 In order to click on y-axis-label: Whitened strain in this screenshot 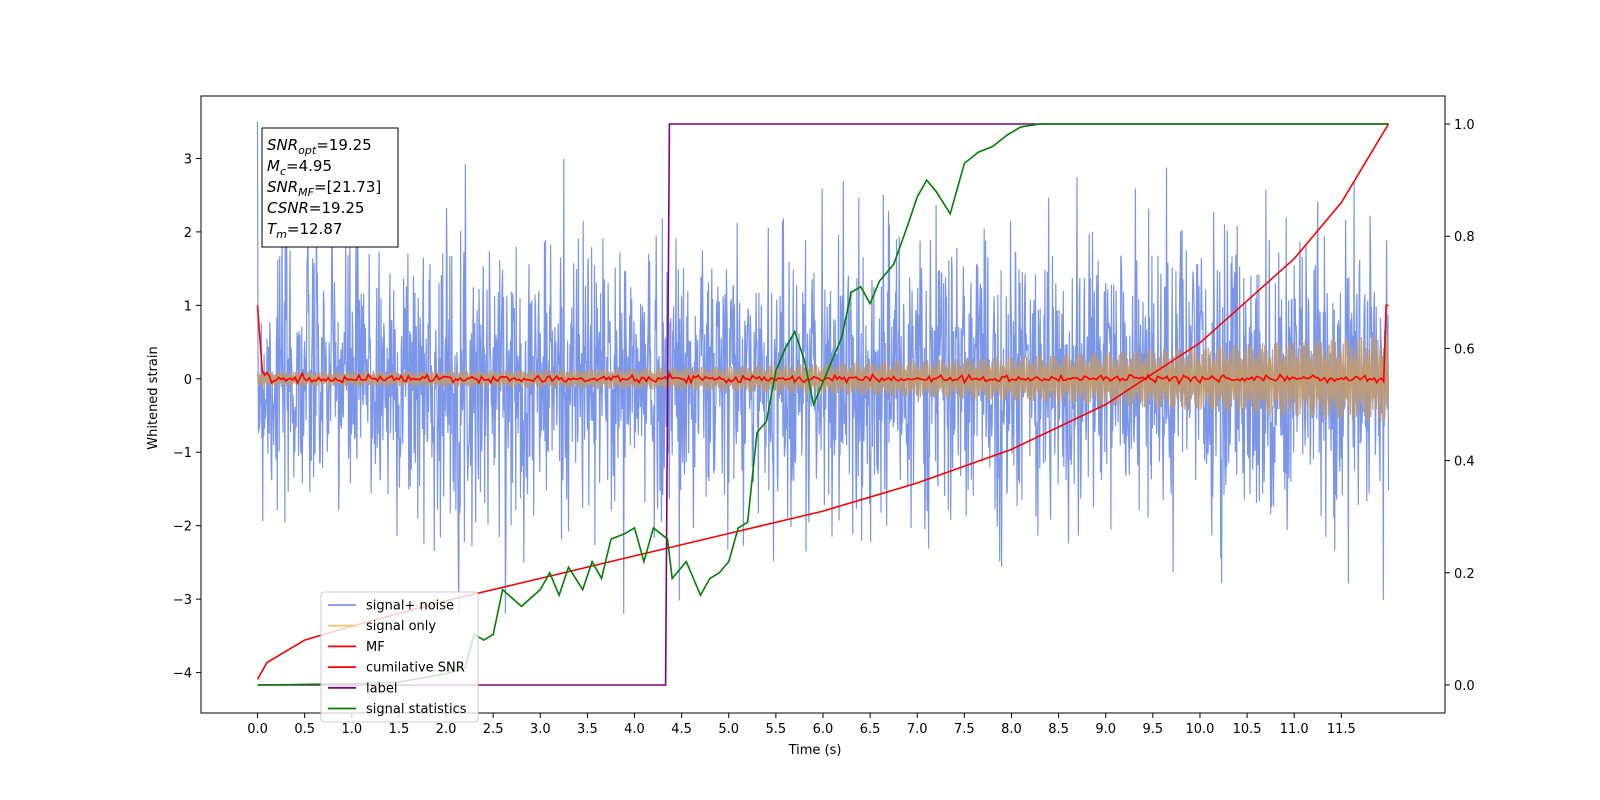, I will do `click(153, 397)`.